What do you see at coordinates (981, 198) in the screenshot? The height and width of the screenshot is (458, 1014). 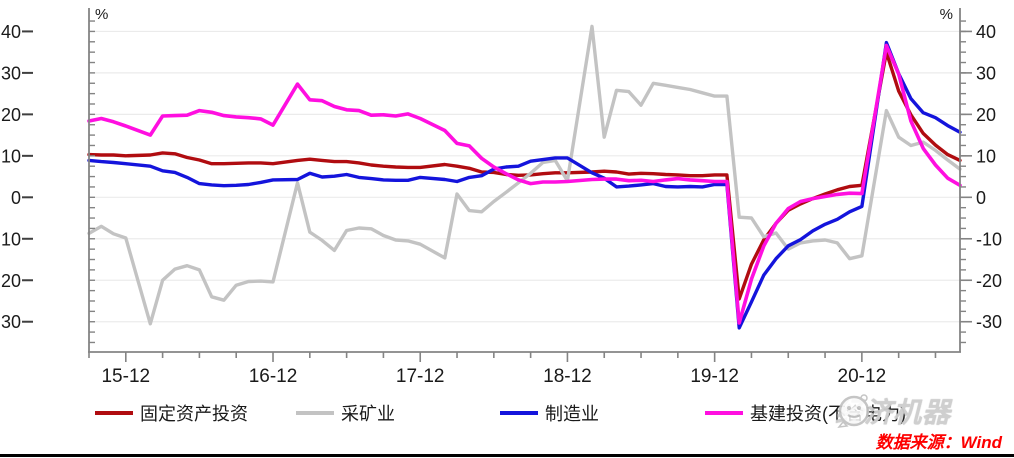 I see `y-tick-label-right: 0` at bounding box center [981, 198].